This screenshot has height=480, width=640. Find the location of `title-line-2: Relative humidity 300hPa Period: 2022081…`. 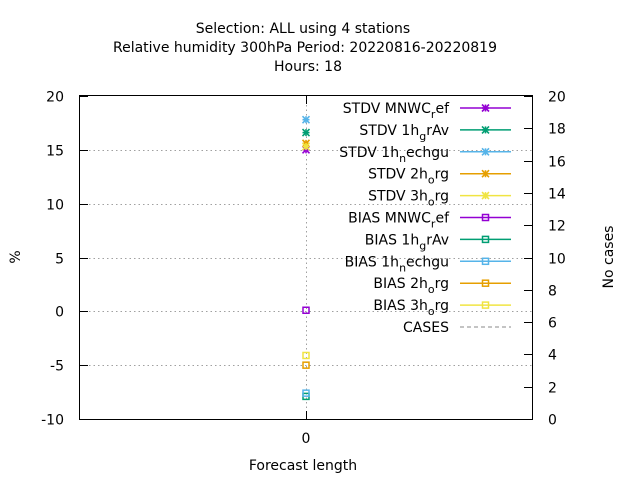

title-line-2: Relative humidity 300hPa Period: 2022081… is located at coordinates (305, 48).